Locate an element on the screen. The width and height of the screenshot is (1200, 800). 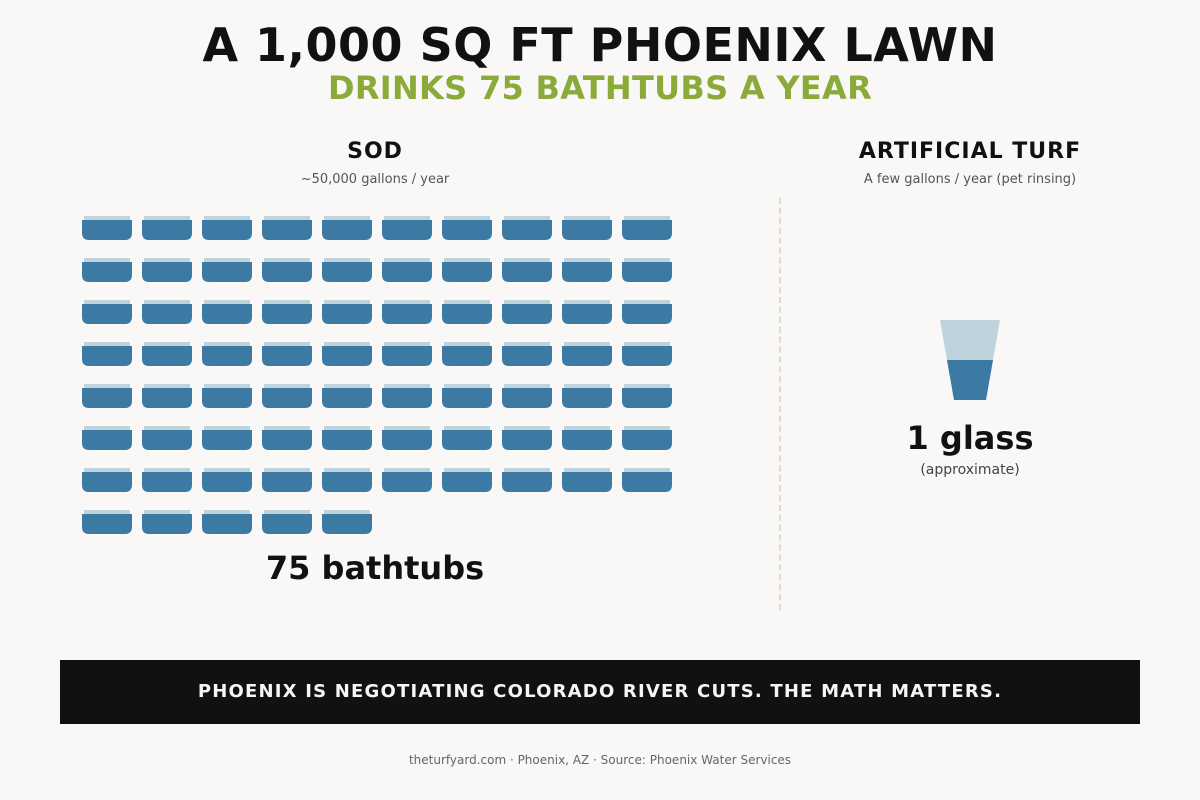
column-divider is located at coordinates (780, 404).